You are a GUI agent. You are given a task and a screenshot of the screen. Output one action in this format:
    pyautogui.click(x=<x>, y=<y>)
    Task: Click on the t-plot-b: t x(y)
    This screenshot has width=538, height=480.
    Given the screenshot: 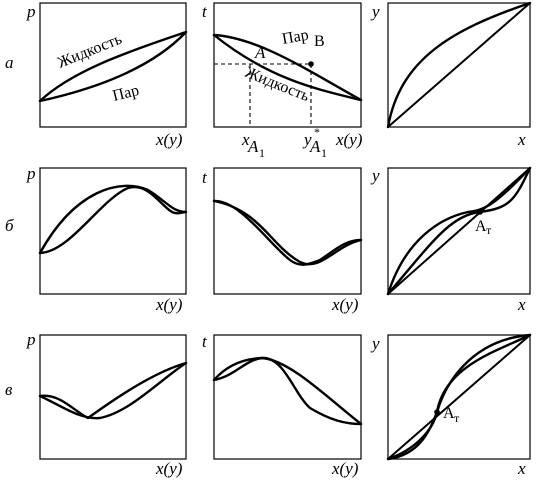 What is the action you would take?
    pyautogui.click(x=282, y=240)
    